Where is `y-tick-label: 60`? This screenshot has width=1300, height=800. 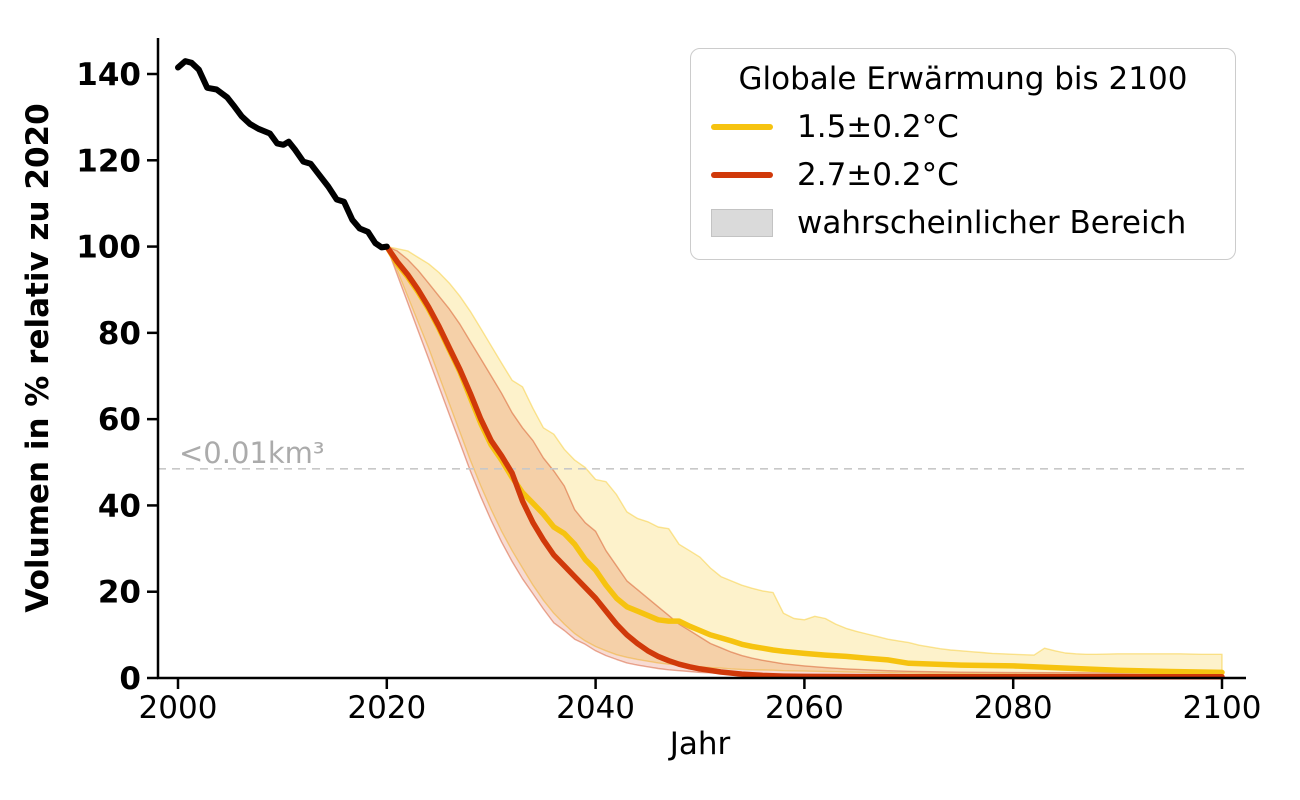 y-tick-label: 60 is located at coordinates (119, 420).